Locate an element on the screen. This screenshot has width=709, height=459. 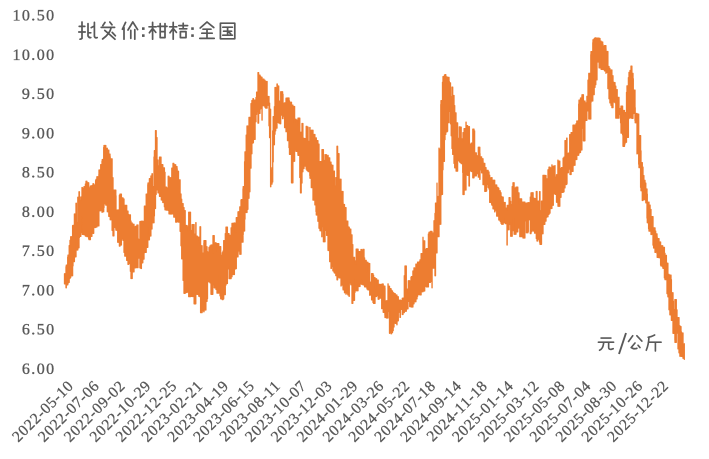
svg-text: 9.50 is located at coordinates (39, 94).